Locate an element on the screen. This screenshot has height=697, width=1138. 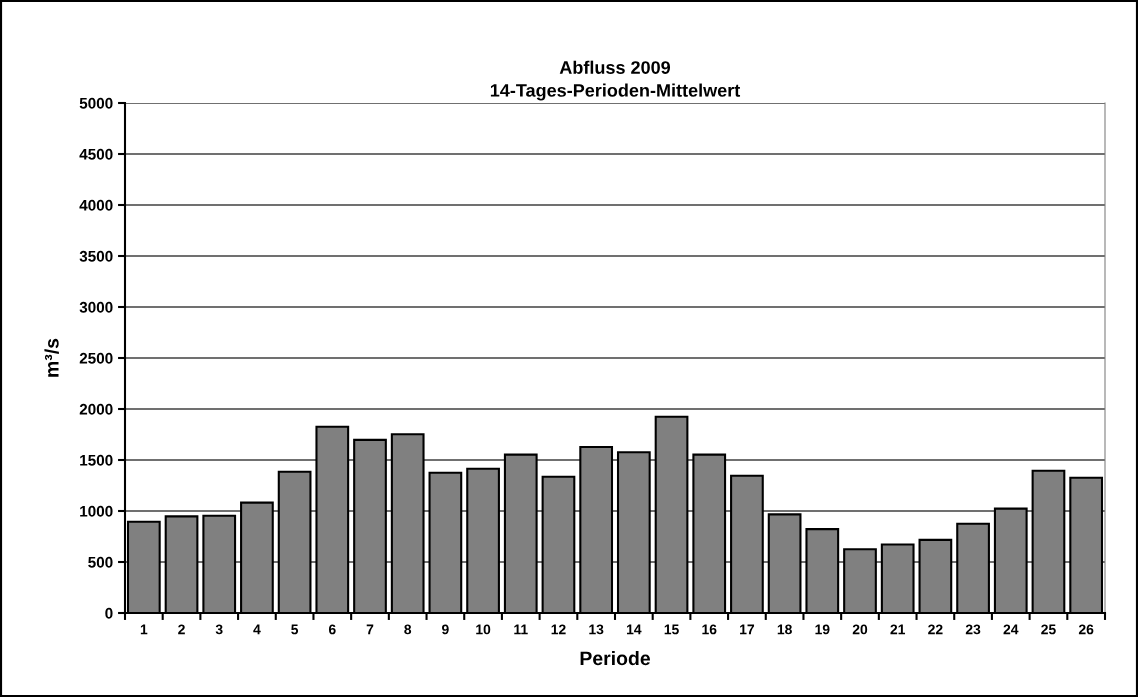
chart-title: Abfluss 2009 is located at coordinates (615, 67).